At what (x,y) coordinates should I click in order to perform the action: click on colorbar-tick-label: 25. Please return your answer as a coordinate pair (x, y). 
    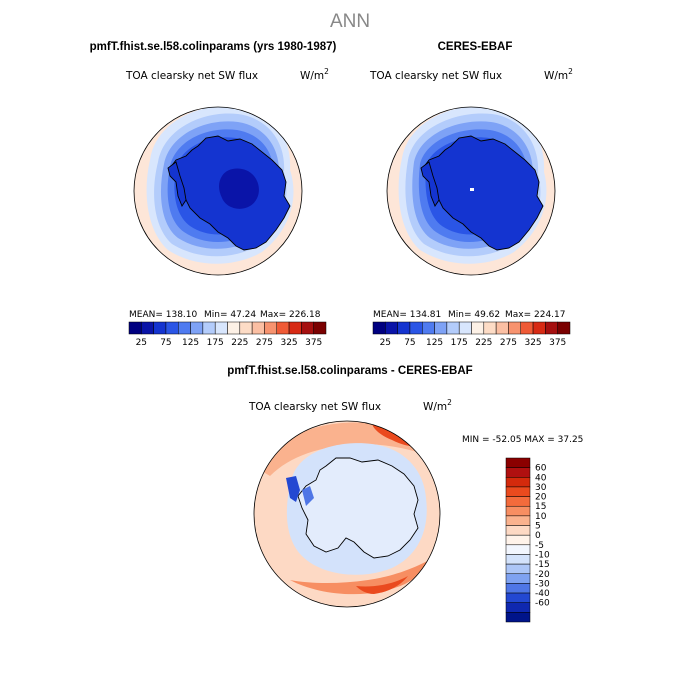
    Looking at the image, I should click on (385, 343).